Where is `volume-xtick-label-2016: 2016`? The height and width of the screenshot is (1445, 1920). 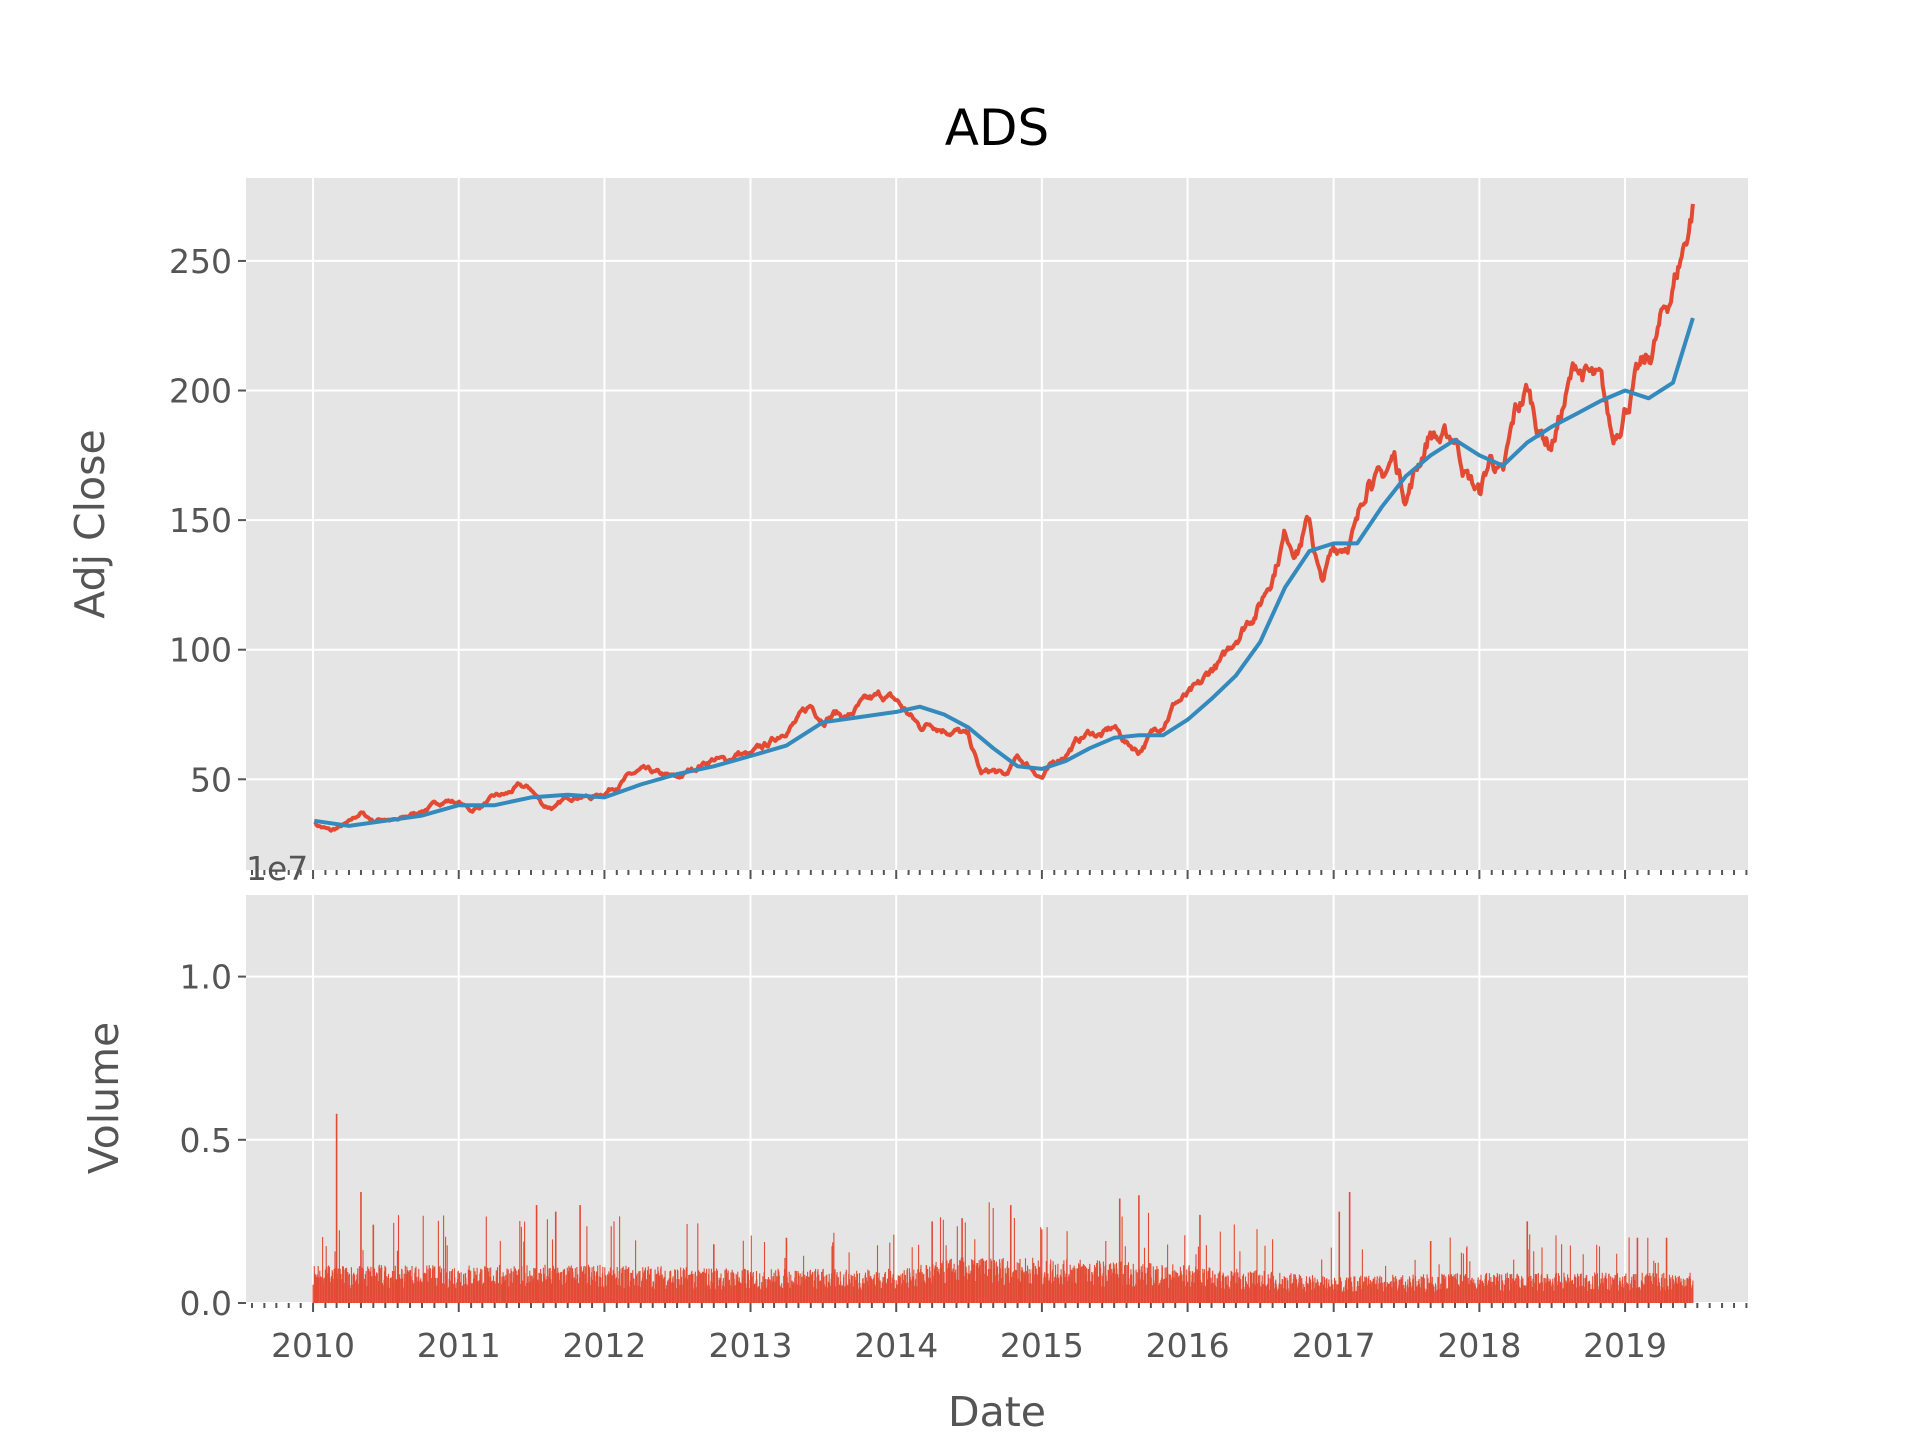 volume-xtick-label-2016: 2016 is located at coordinates (1188, 1345).